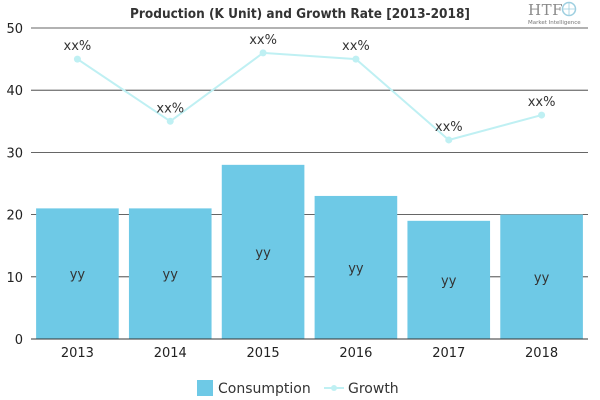  I want to click on legend-swatch-consumption, so click(205, 388).